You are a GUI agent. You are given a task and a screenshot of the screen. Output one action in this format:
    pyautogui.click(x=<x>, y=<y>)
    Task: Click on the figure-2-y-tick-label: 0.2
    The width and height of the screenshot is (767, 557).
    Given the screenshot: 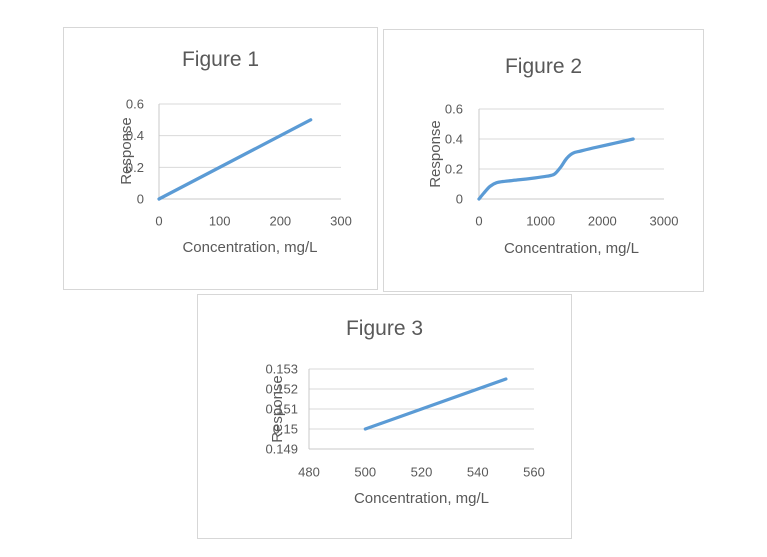 What is the action you would take?
    pyautogui.click(x=454, y=169)
    